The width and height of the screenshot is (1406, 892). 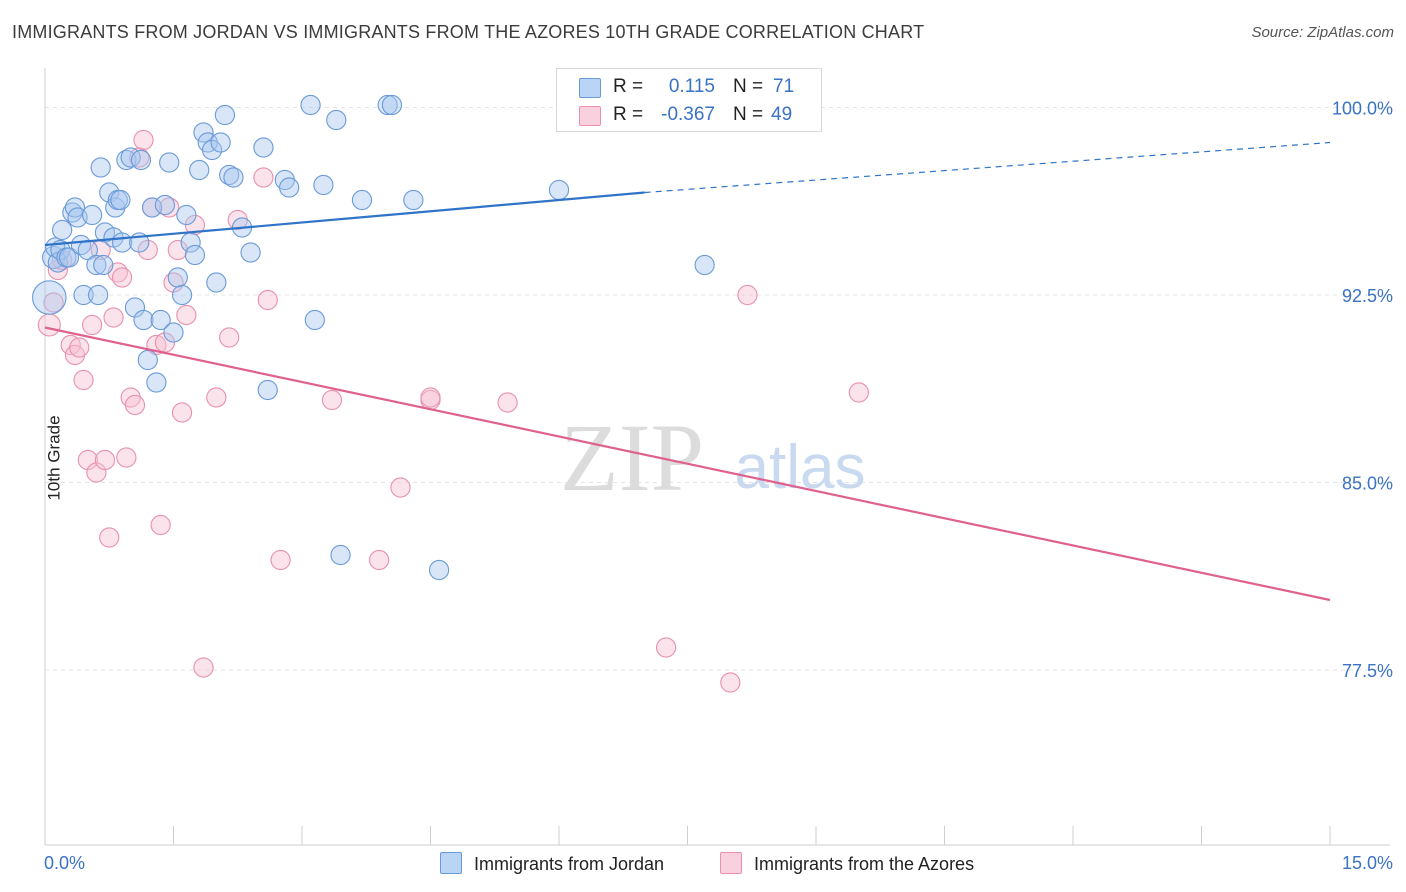 I want to click on legend-item-azores: Immigrants from the Azores, so click(x=847, y=863).